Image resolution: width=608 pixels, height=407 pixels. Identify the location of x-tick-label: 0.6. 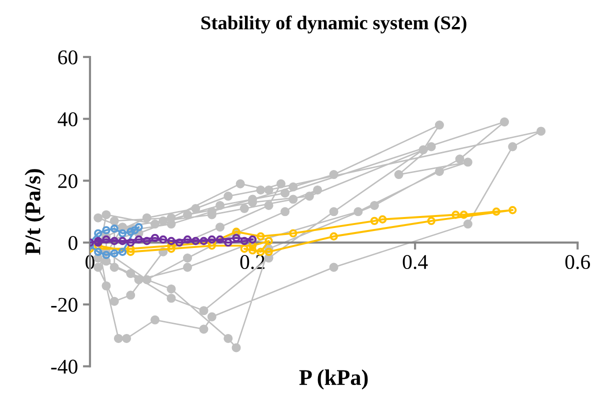
(577, 262).